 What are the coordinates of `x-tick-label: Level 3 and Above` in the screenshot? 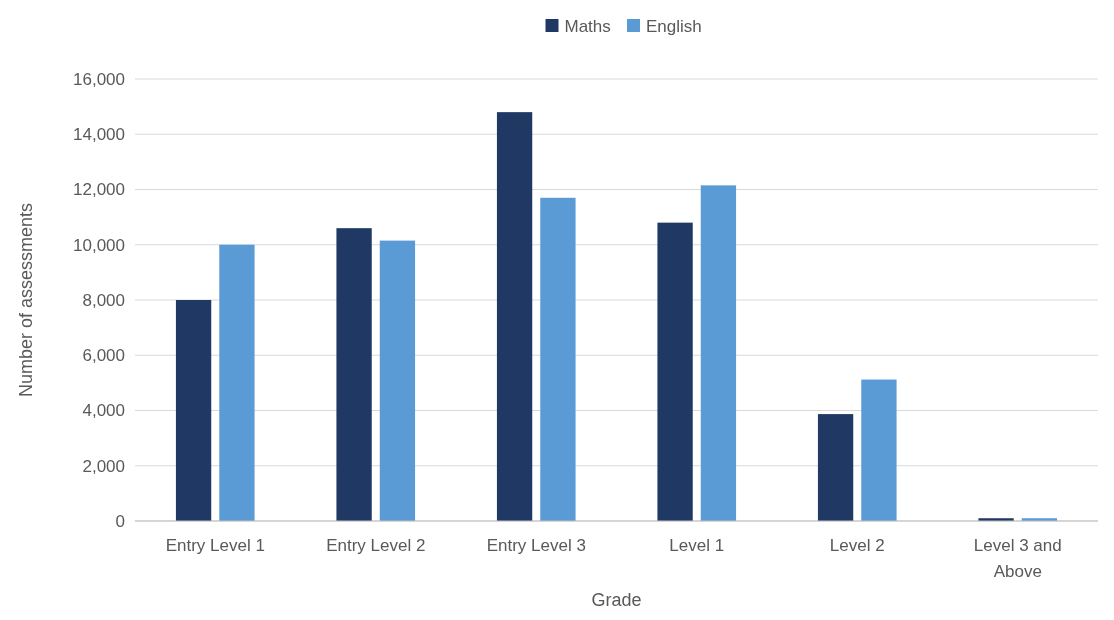 It's located at (1017, 558).